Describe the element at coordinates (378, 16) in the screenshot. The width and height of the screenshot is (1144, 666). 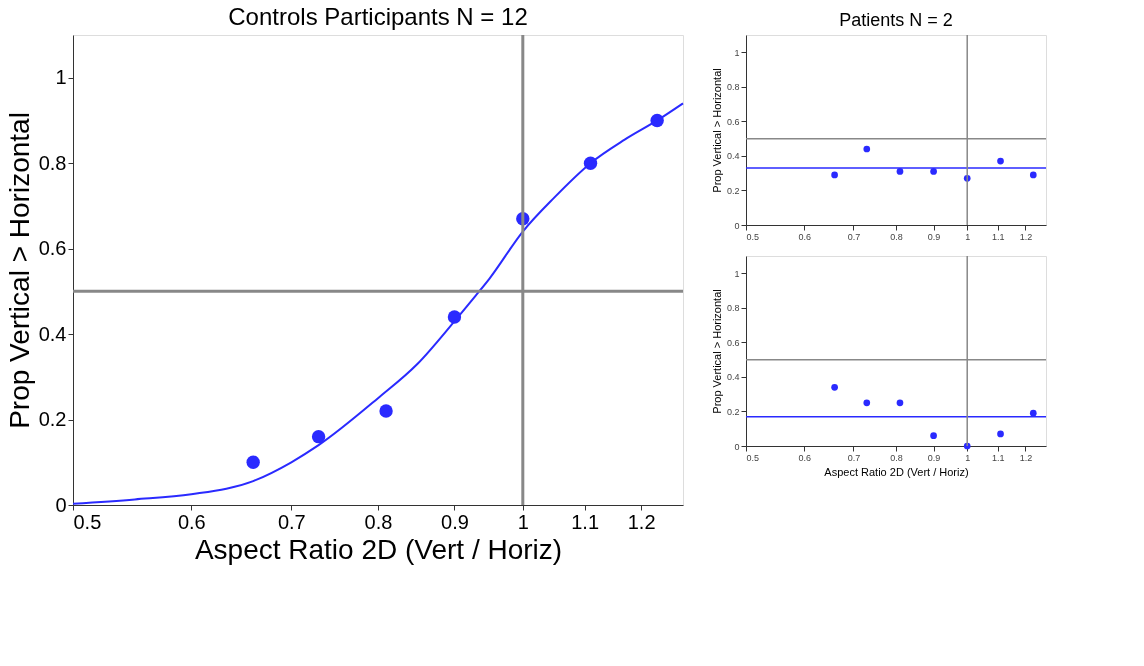
I see `chart-title: Controls Participants N = 12` at that location.